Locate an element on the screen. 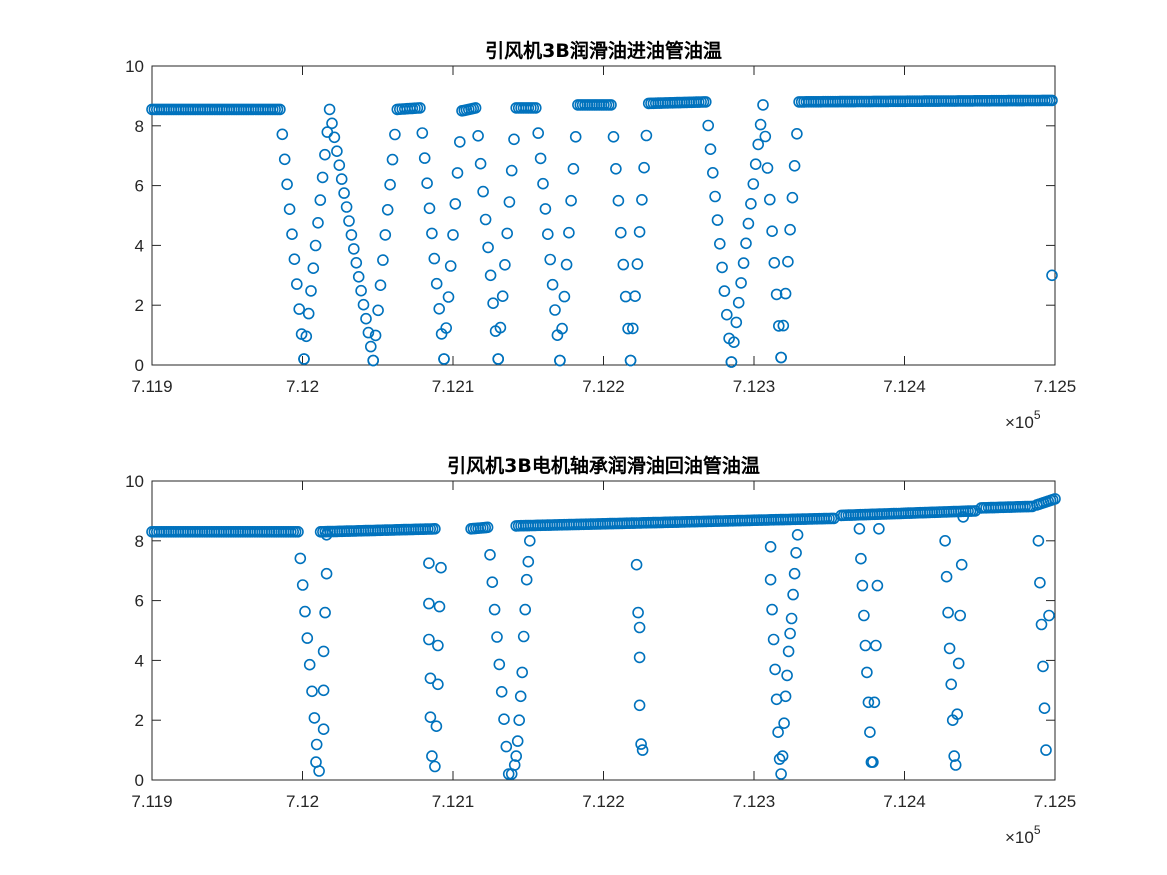 Image resolution: width=1167 pixels, height=875 pixels. plot-title: 引风机3B电机轴承润滑油回油管油温 is located at coordinates (603, 465).